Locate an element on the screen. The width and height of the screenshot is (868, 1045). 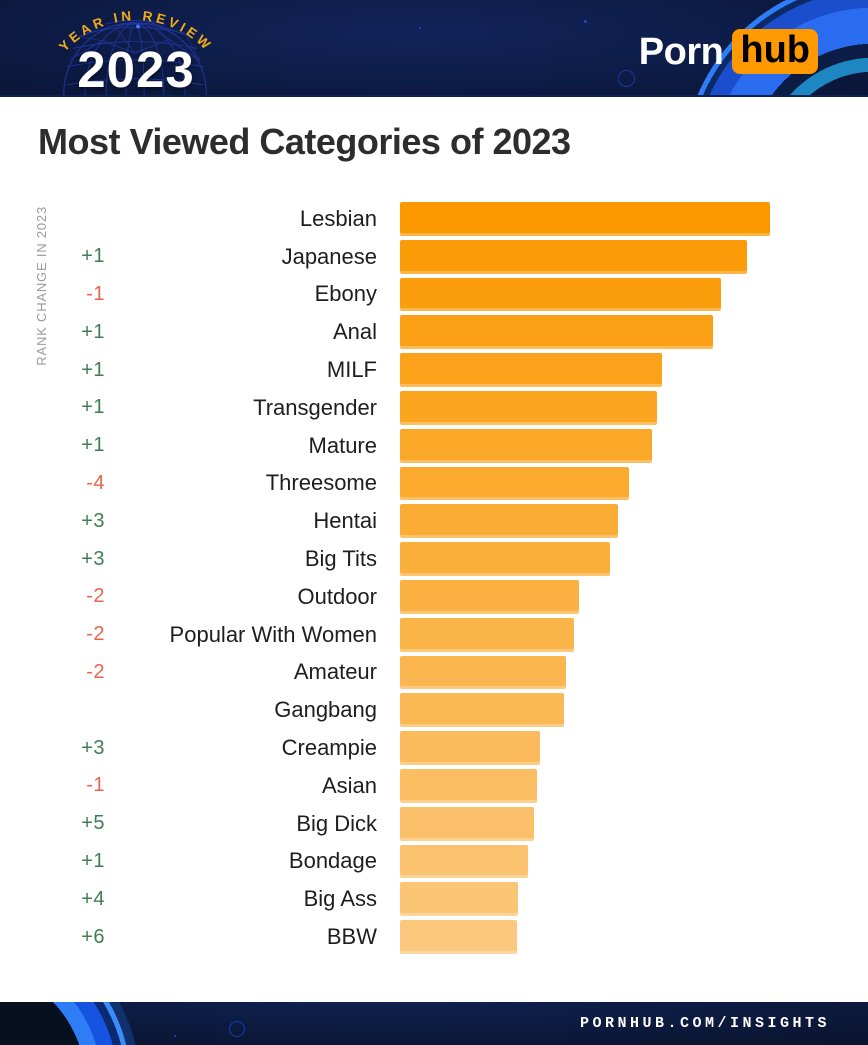
chart-row: +1 Transgender is located at coordinates (434, 407).